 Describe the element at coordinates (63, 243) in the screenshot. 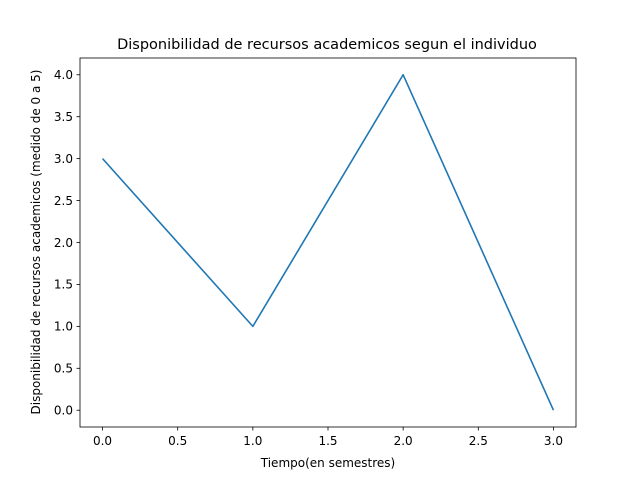

I see `y-tick-label: 2.0` at that location.